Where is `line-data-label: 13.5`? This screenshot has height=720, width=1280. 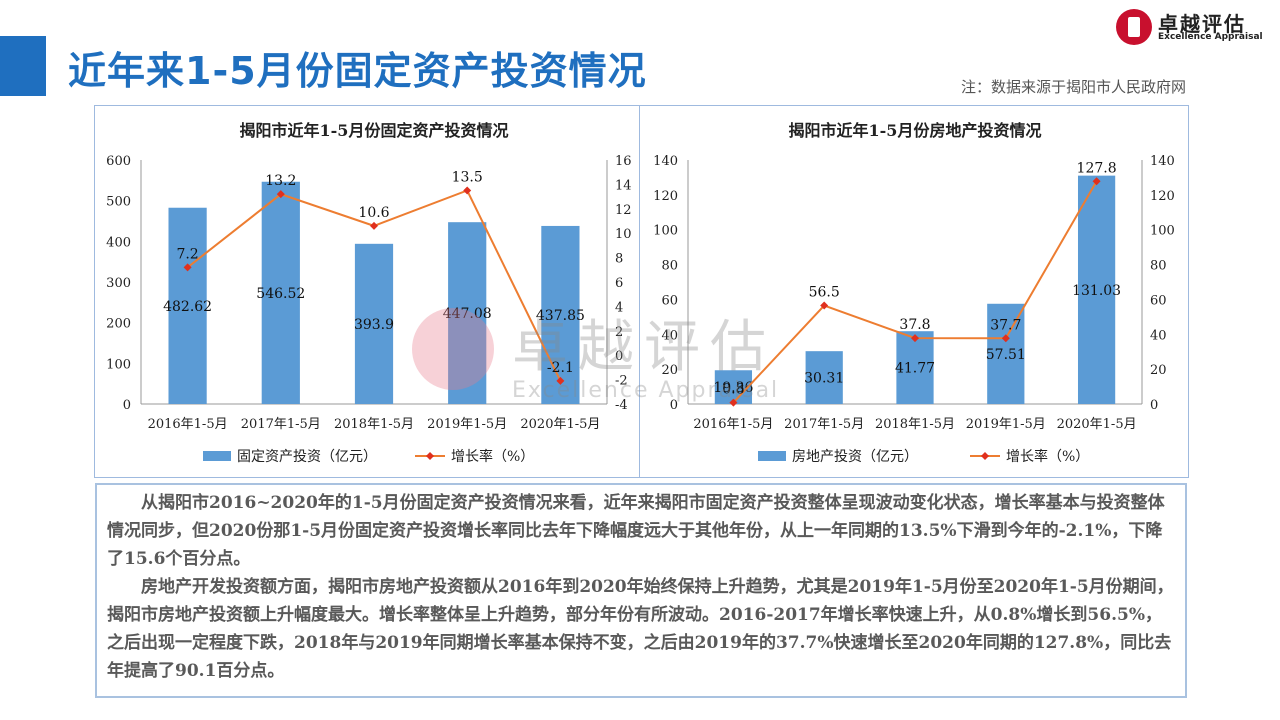 line-data-label: 13.5 is located at coordinates (467, 178).